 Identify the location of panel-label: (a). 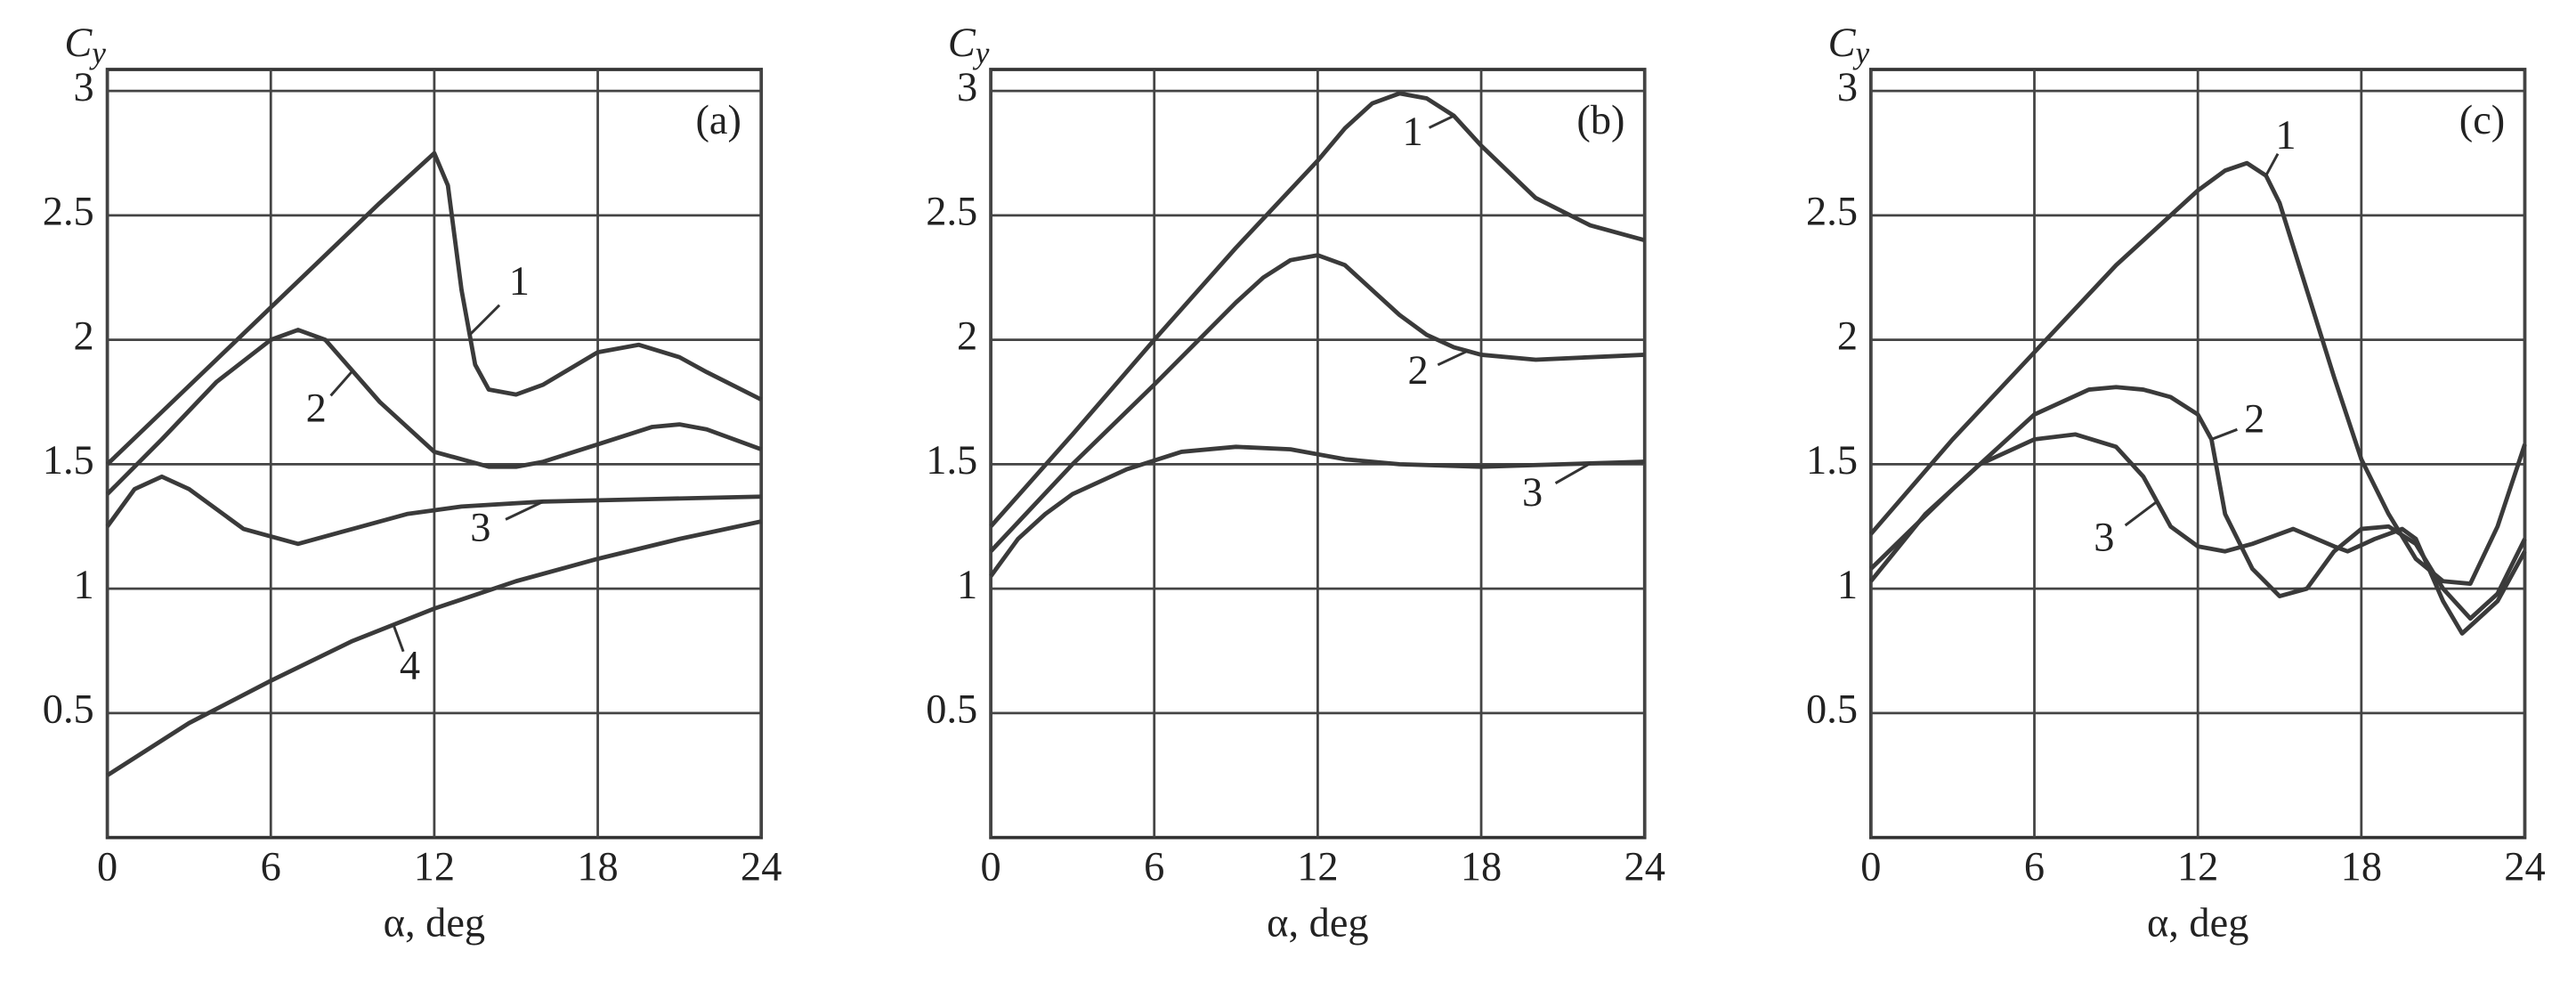
(718, 120).